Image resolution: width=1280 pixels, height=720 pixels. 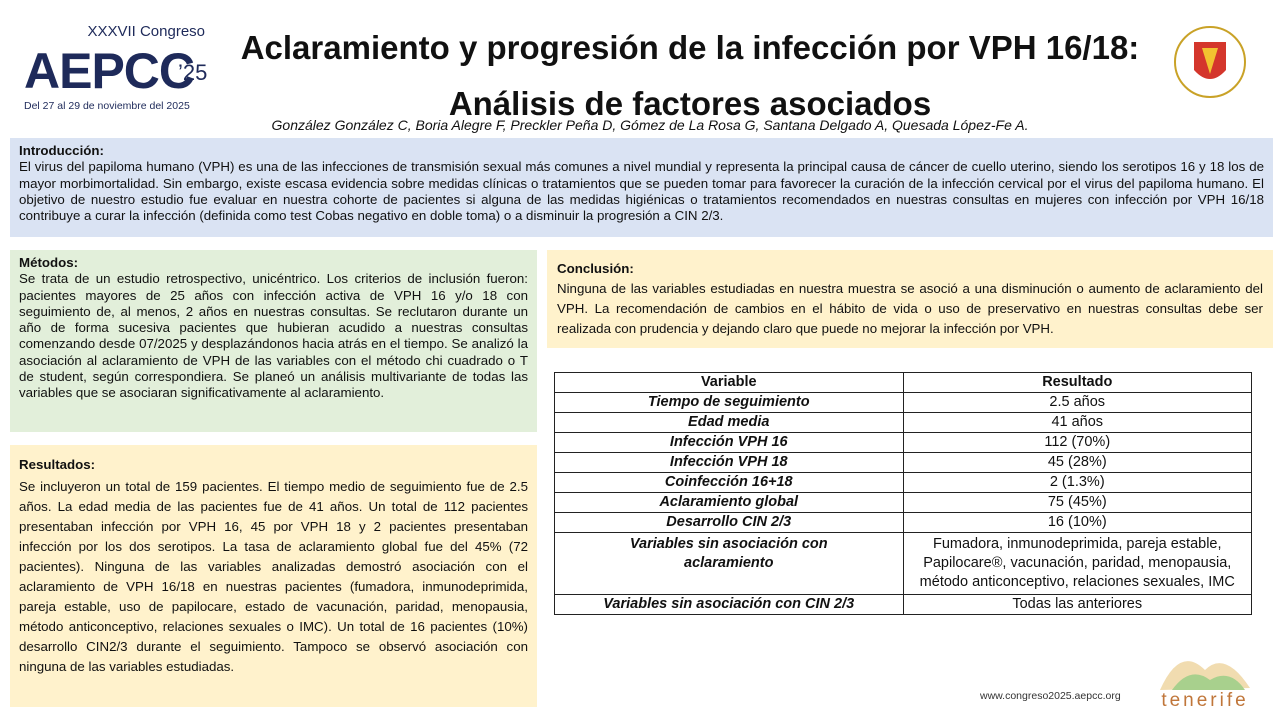 What do you see at coordinates (1077, 502) in the screenshot?
I see `result-cell: 75 (45%)` at bounding box center [1077, 502].